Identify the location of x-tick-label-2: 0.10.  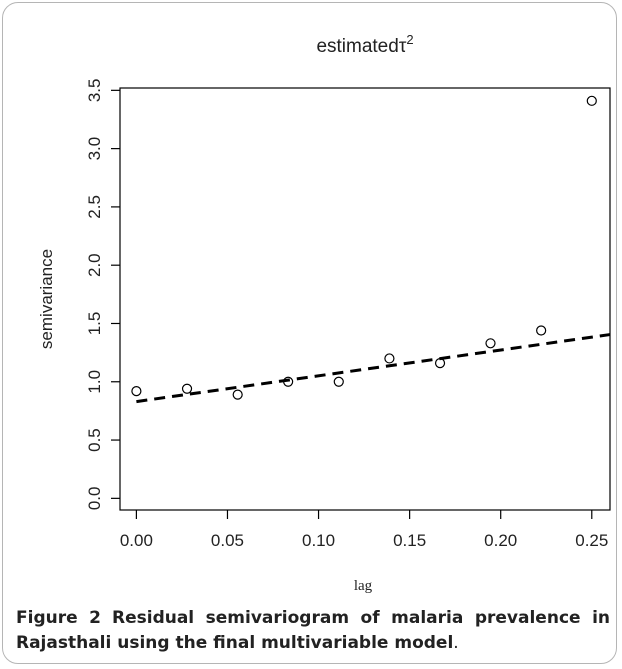
(318, 540).